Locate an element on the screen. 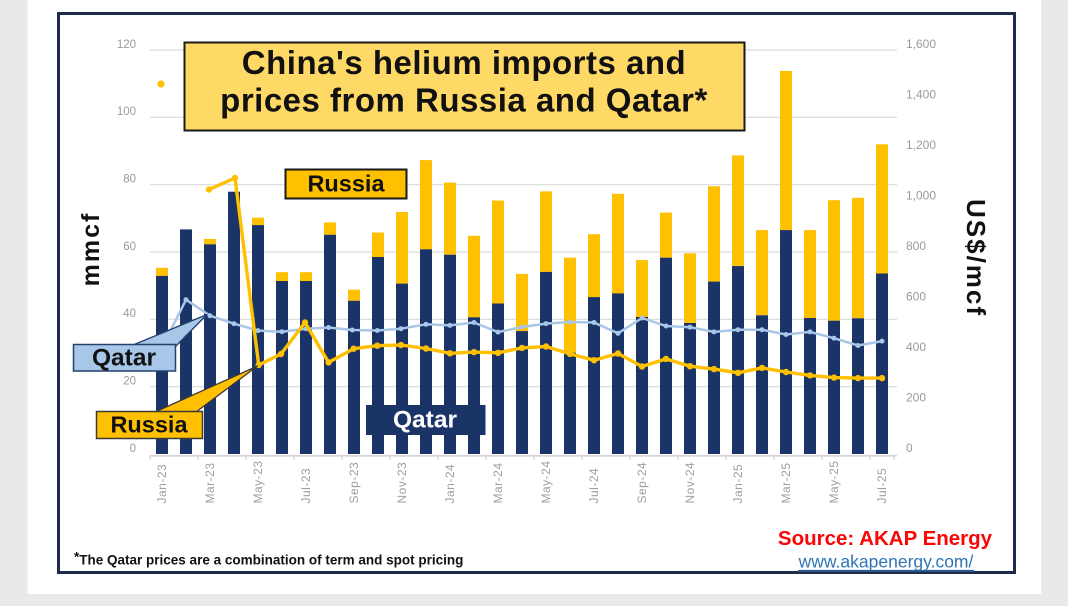 This screenshot has height=606, width=1068. svg-text: Sep-24 is located at coordinates (642, 483).